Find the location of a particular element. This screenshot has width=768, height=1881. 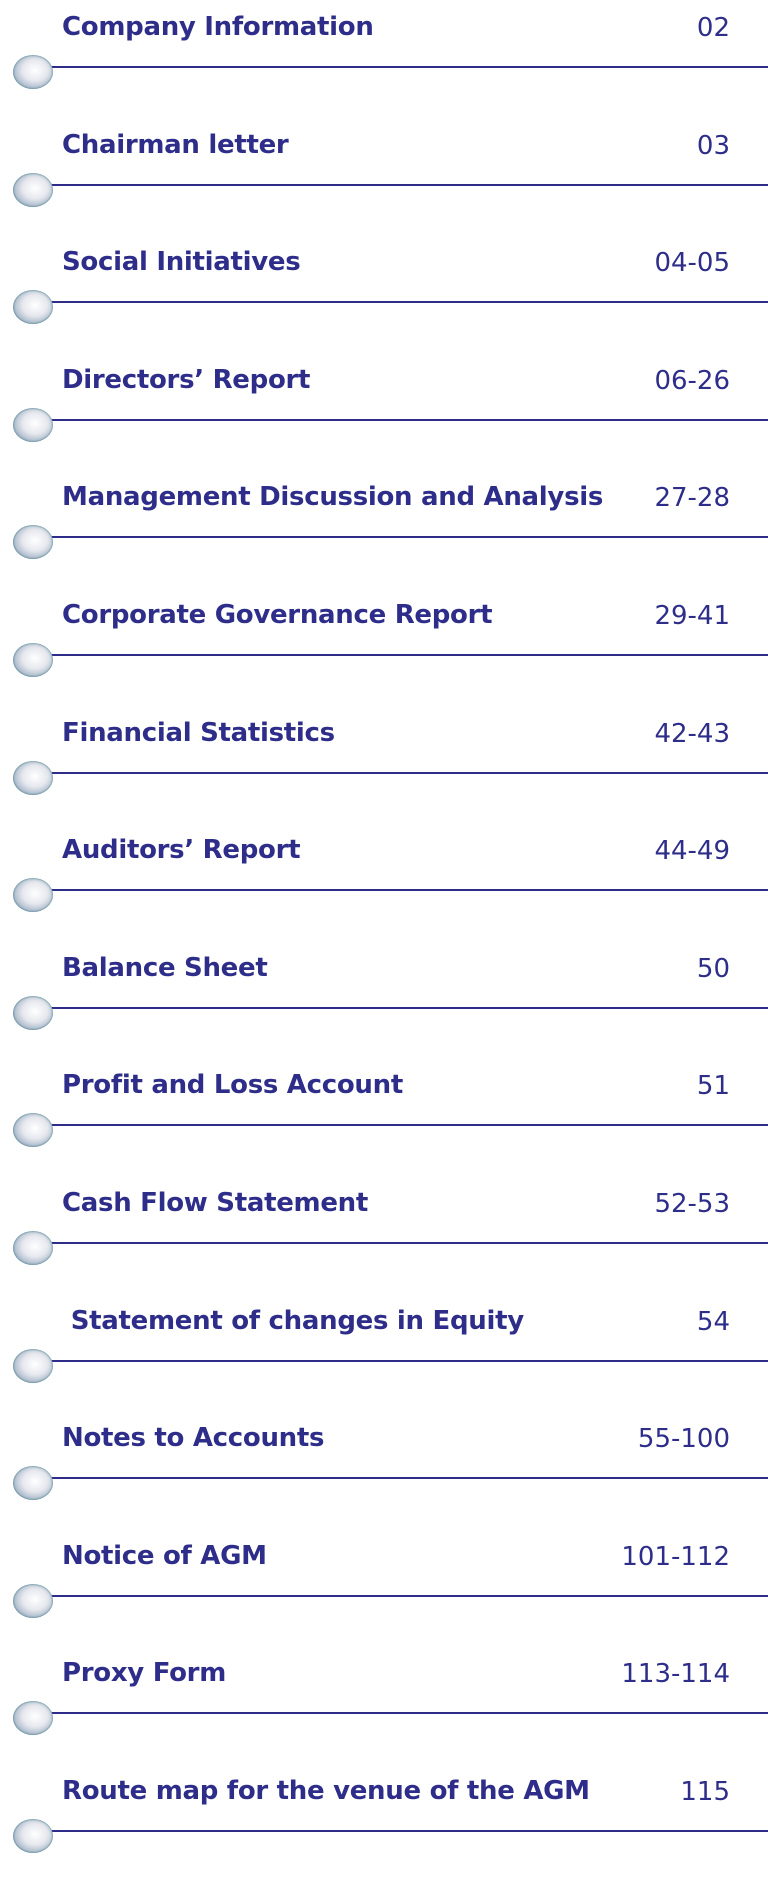

contents-row: Cash Flow Statement 52-53 is located at coordinates (384, 1234).